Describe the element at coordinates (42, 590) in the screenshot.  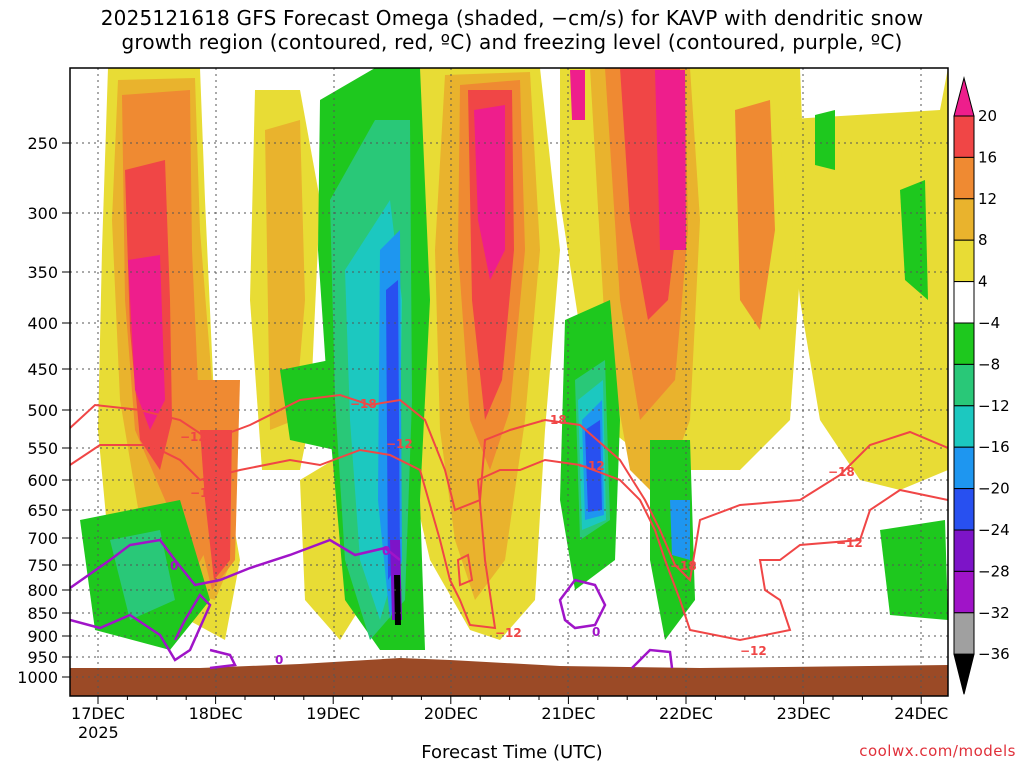
I see `y-tick-label: 800` at that location.